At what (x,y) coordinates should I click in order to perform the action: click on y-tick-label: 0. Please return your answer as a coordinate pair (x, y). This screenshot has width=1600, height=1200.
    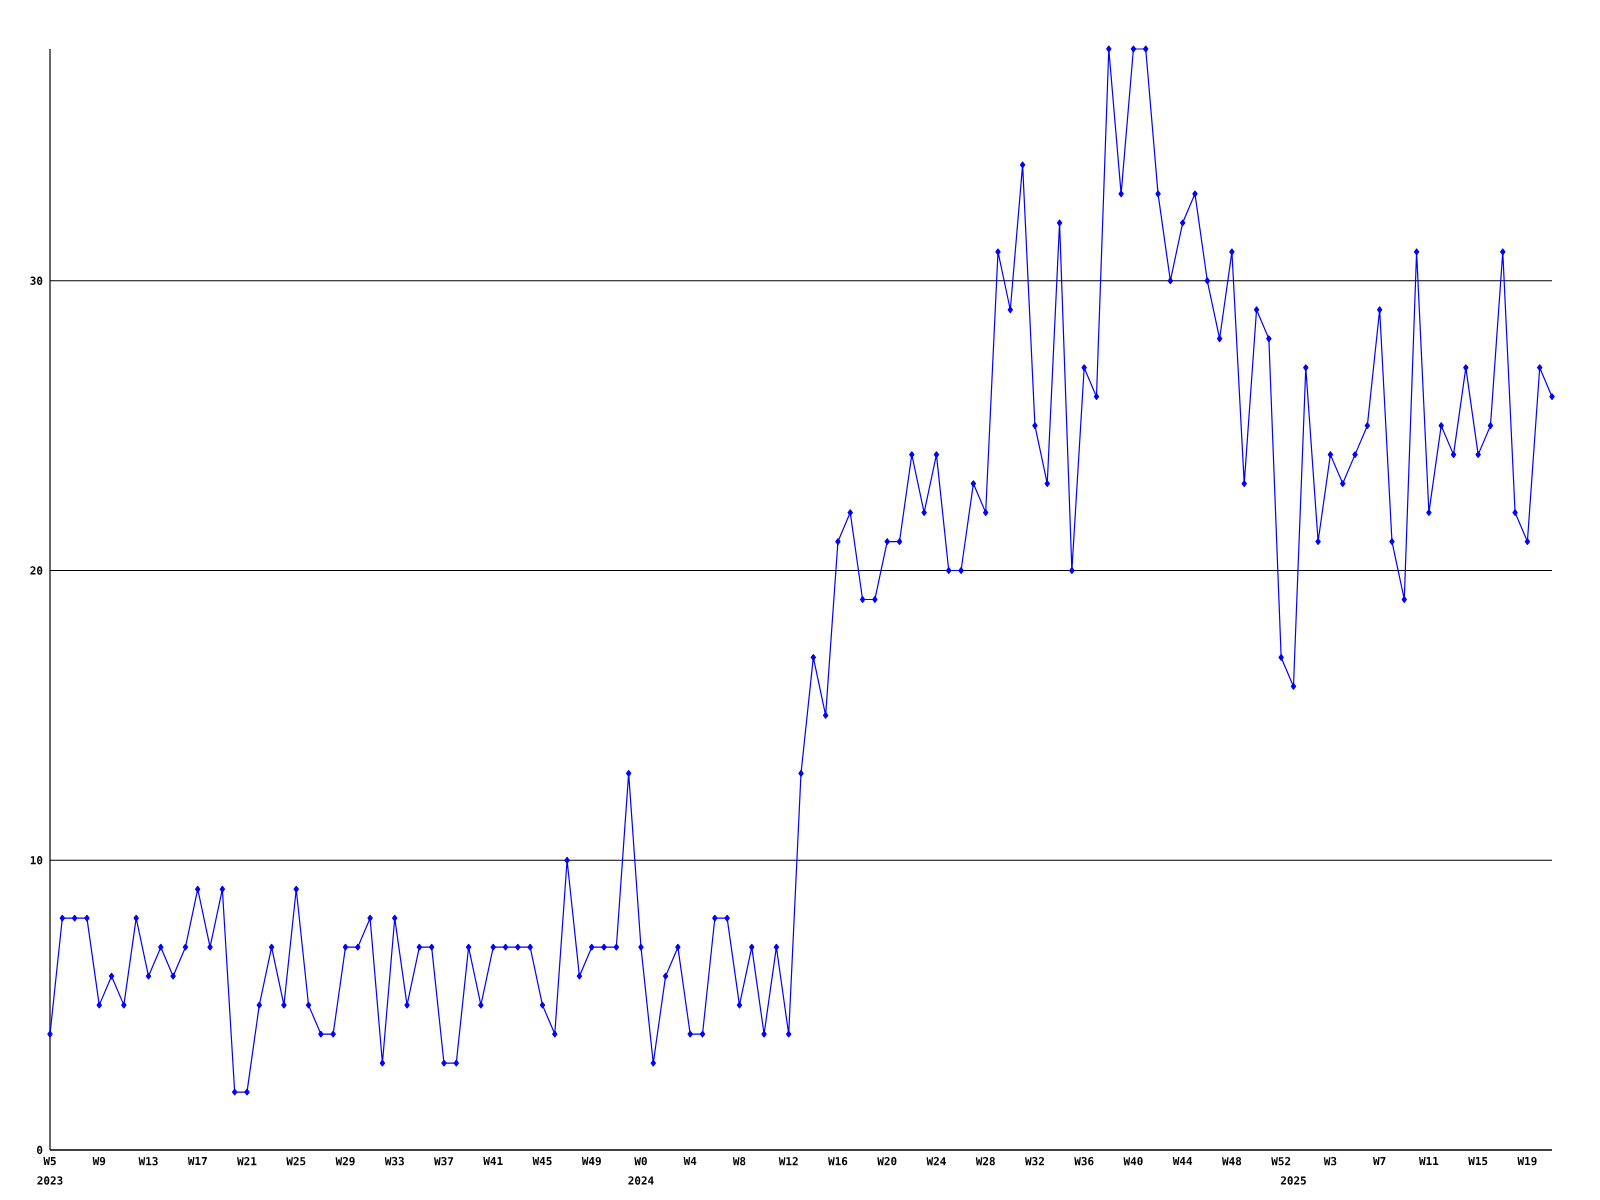
    Looking at the image, I should click on (40, 1150).